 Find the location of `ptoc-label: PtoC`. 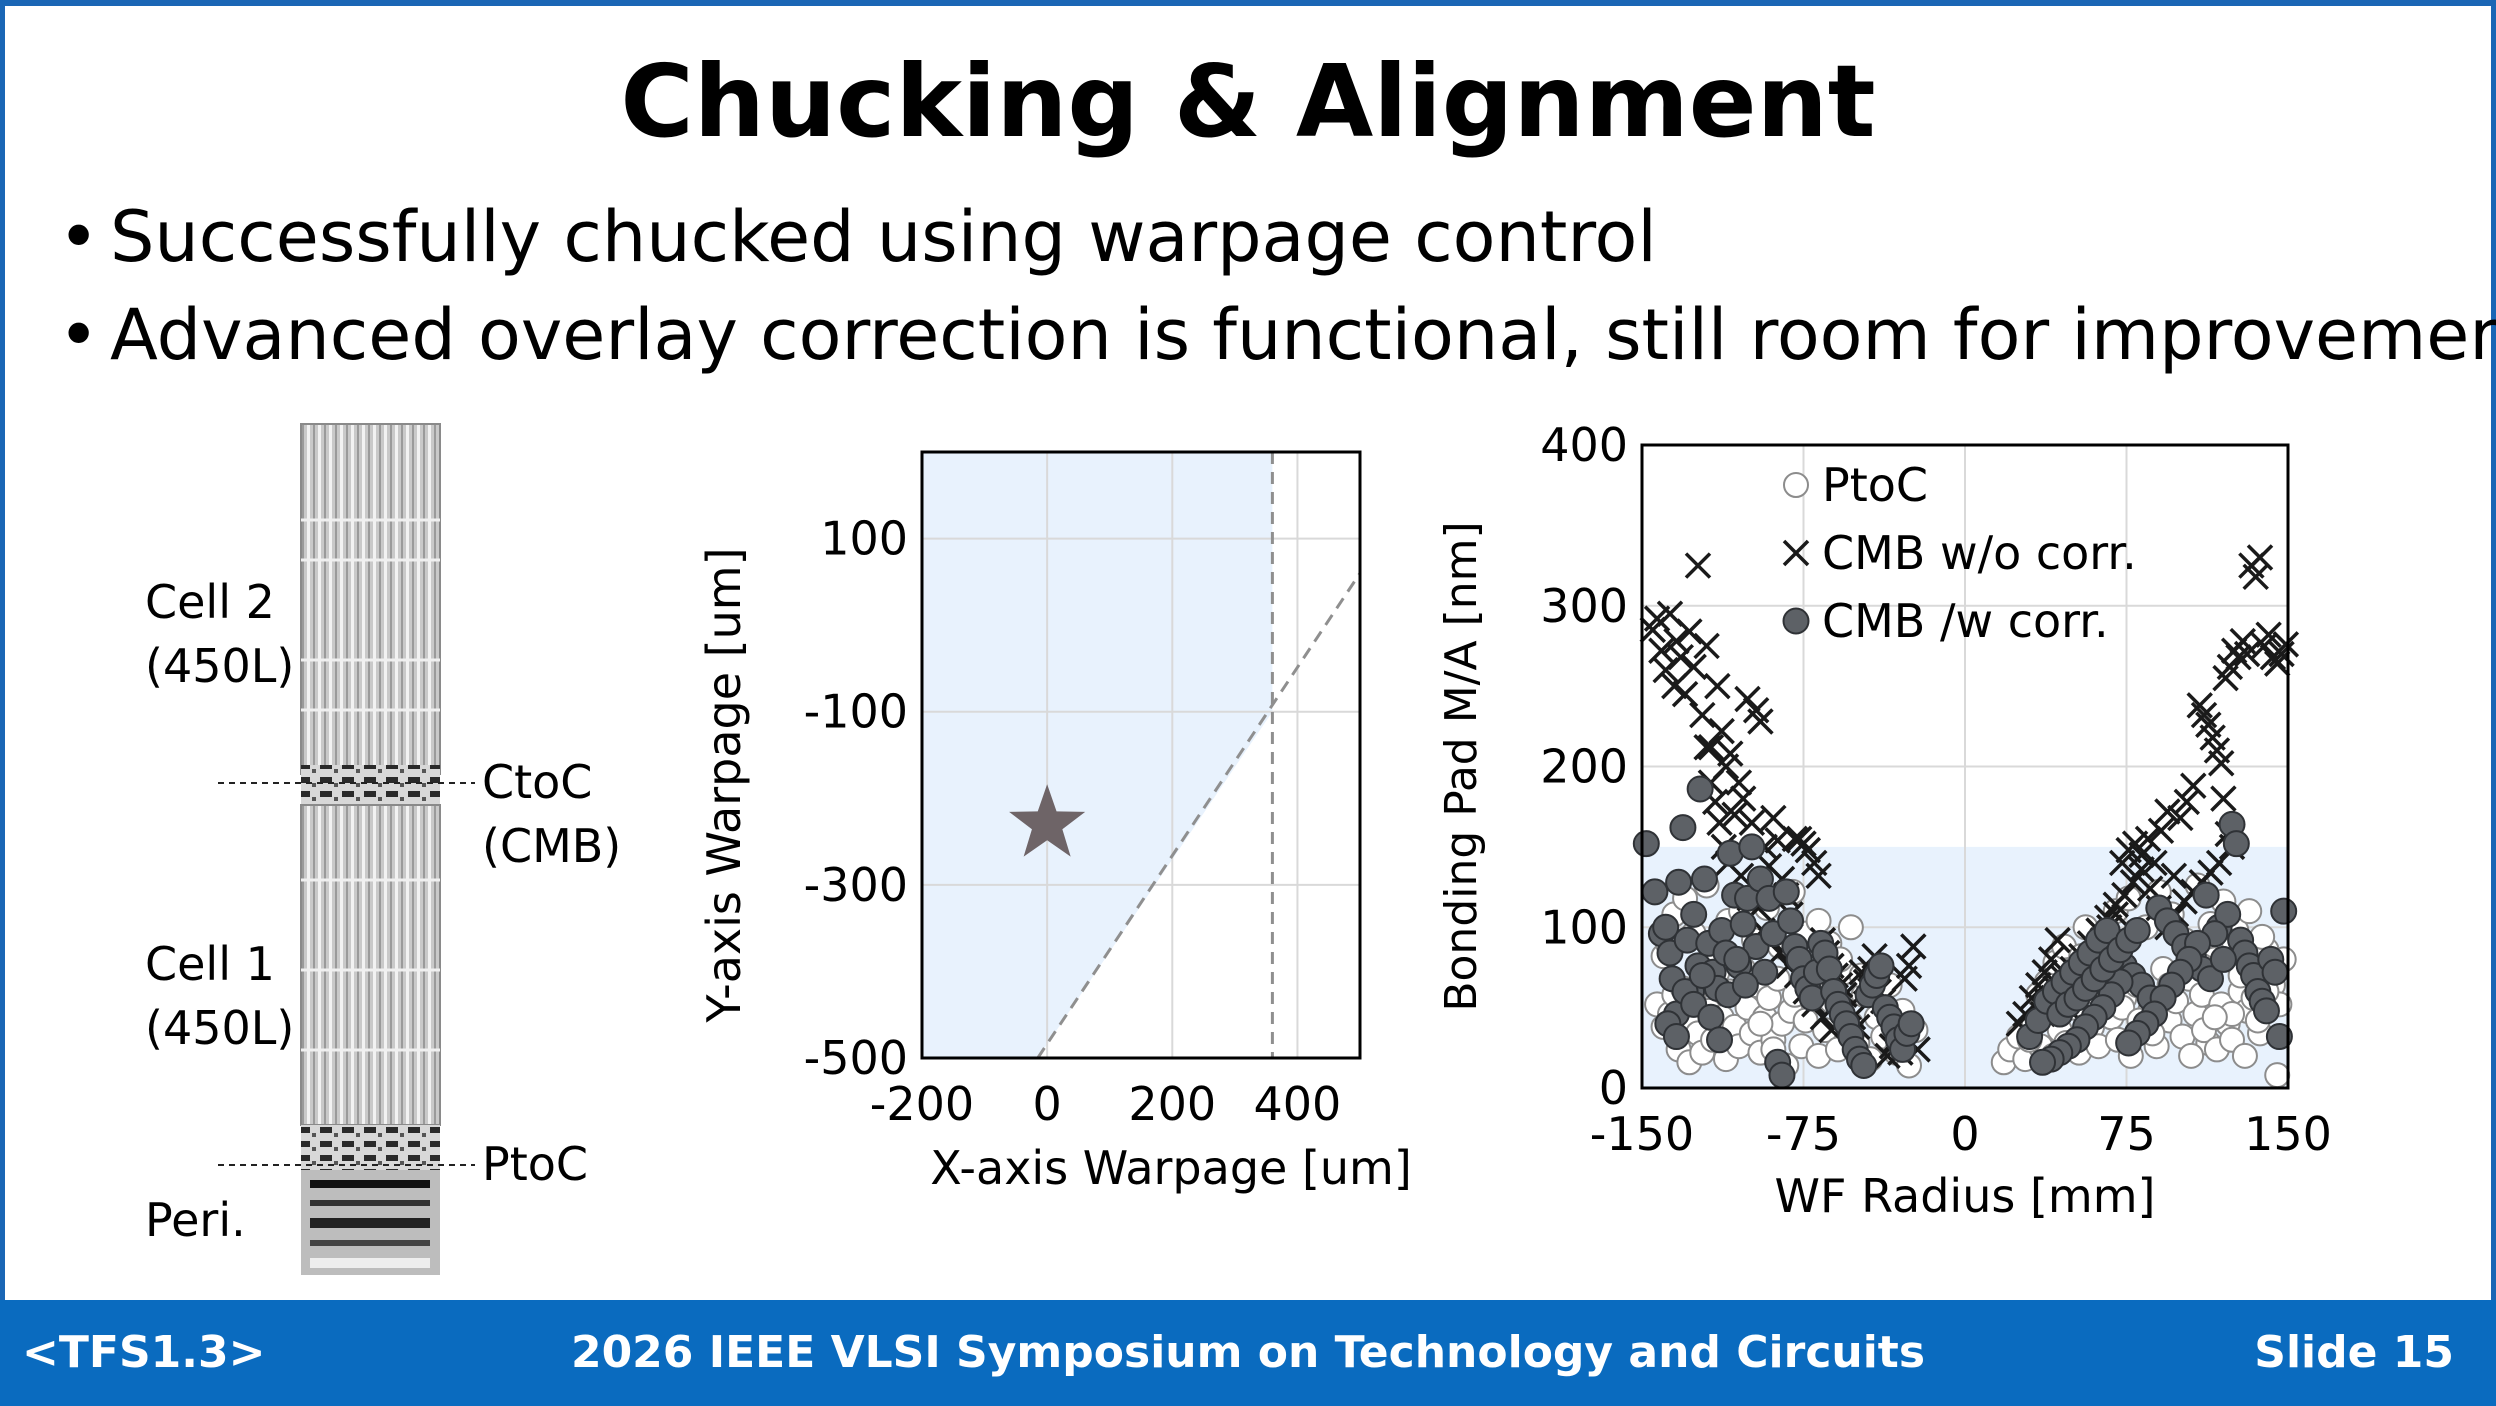

ptoc-label: PtoC is located at coordinates (535, 1164).